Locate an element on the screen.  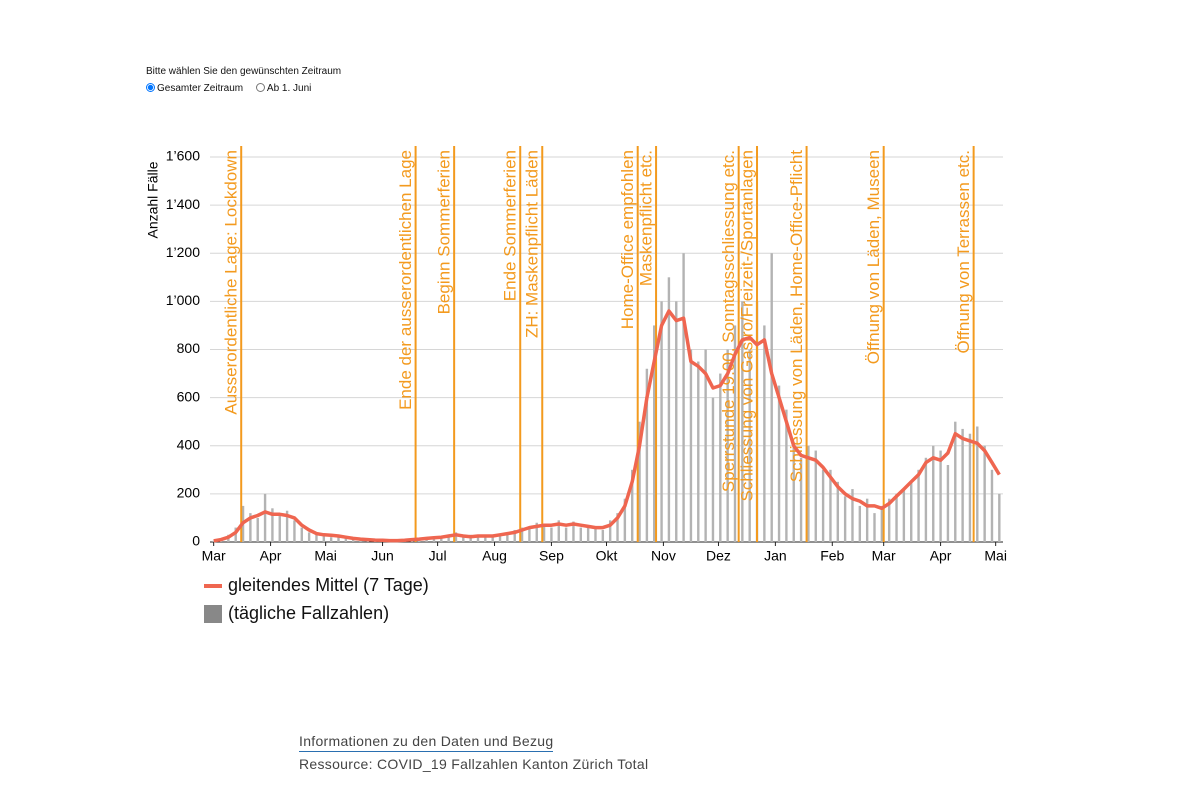
event-label: Ende der ausserordentlichen Lage is located at coordinates (405, 280).